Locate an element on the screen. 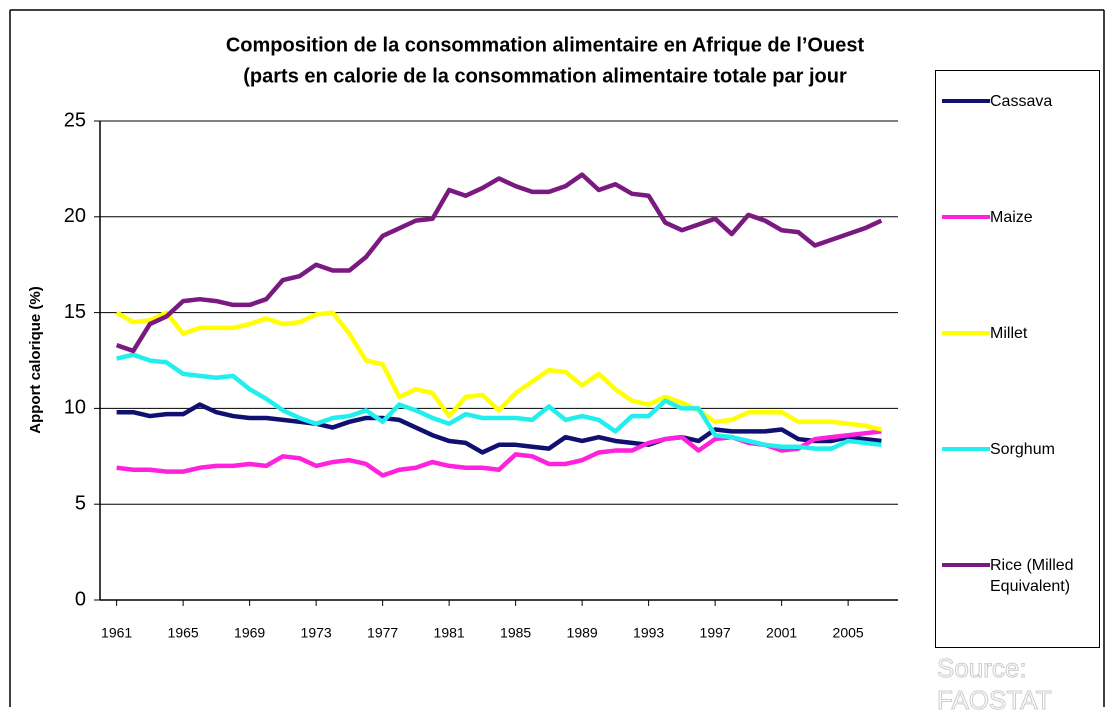 This screenshot has width=1110, height=716. legend-entry: Rice (Milled Equivalent) is located at coordinates (1018, 576).